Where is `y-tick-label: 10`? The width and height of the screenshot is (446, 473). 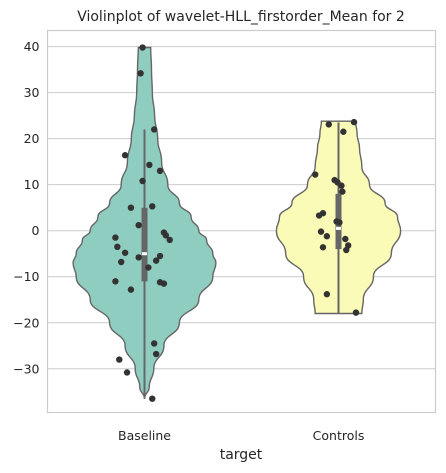 y-tick-label: 10 is located at coordinates (32, 184).